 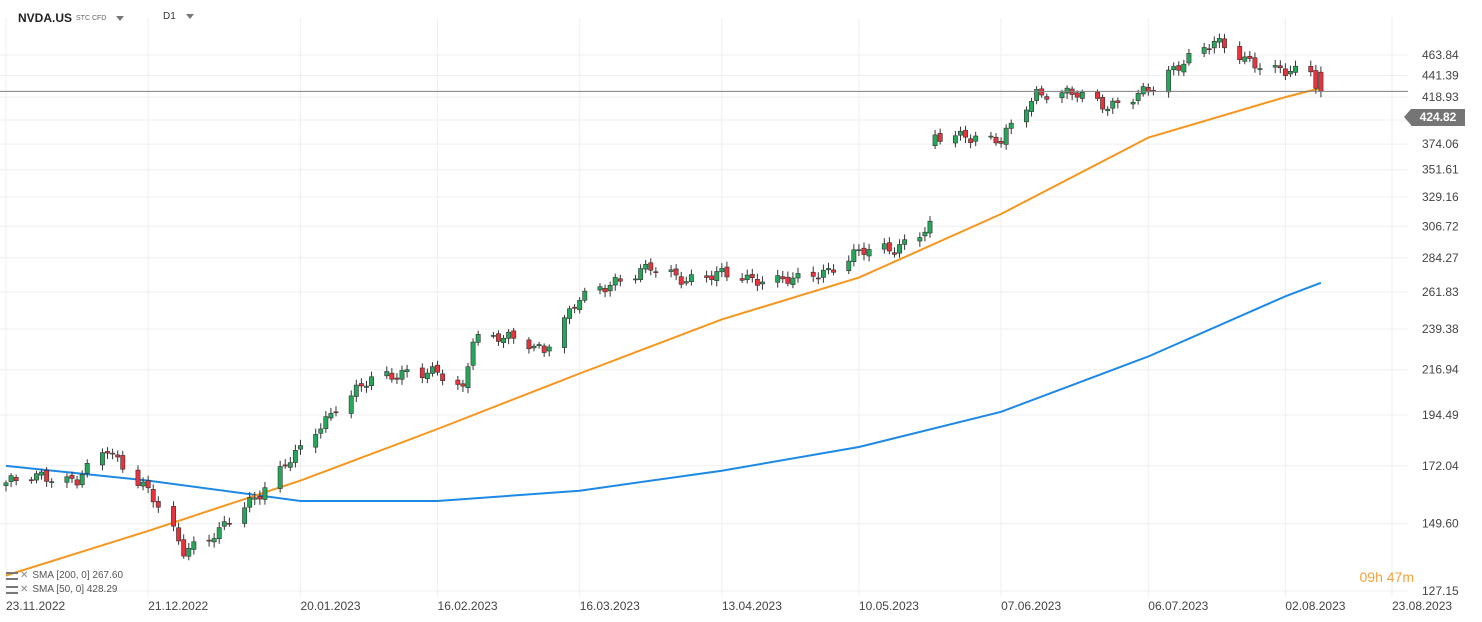 I want to click on timeframe-selector: D1, so click(x=178, y=16).